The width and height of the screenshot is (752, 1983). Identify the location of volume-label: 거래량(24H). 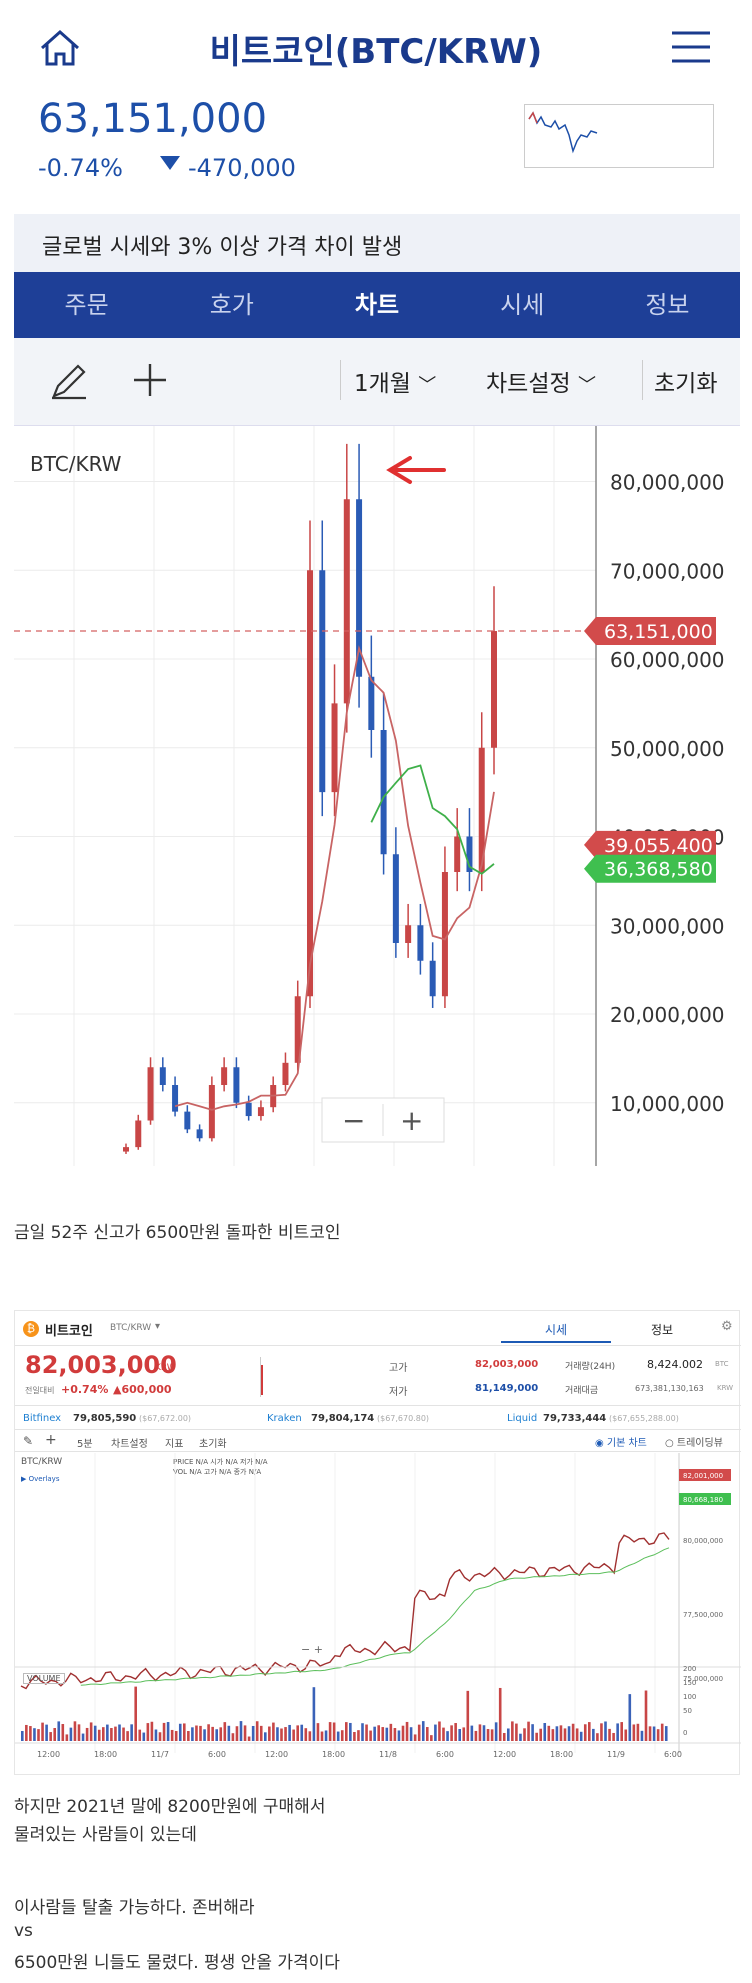
(590, 1367).